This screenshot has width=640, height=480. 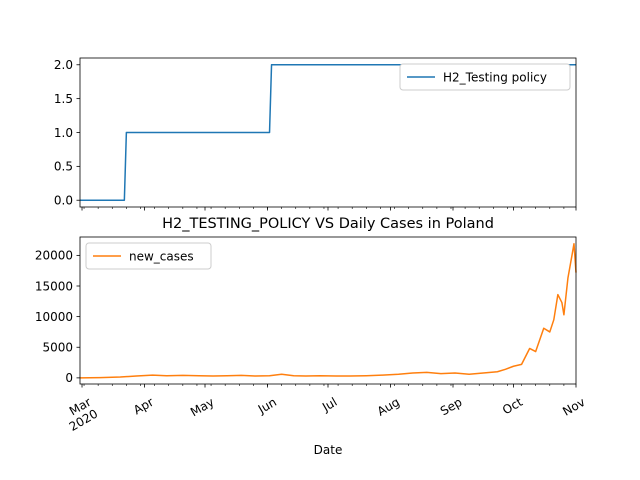 I want to click on policy-y-tick-label: 1.5, so click(x=63, y=99).